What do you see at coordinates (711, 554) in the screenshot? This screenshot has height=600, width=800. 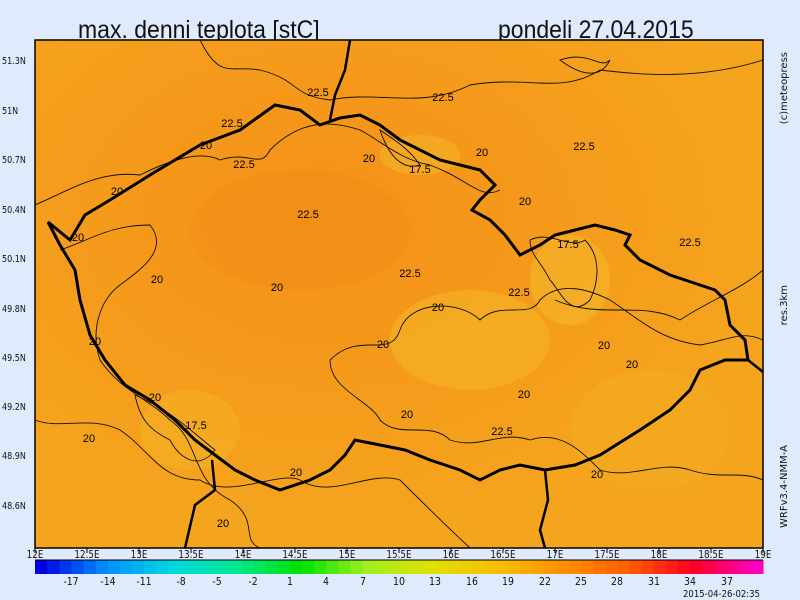 I see `longitude-label: 18.5E` at bounding box center [711, 554].